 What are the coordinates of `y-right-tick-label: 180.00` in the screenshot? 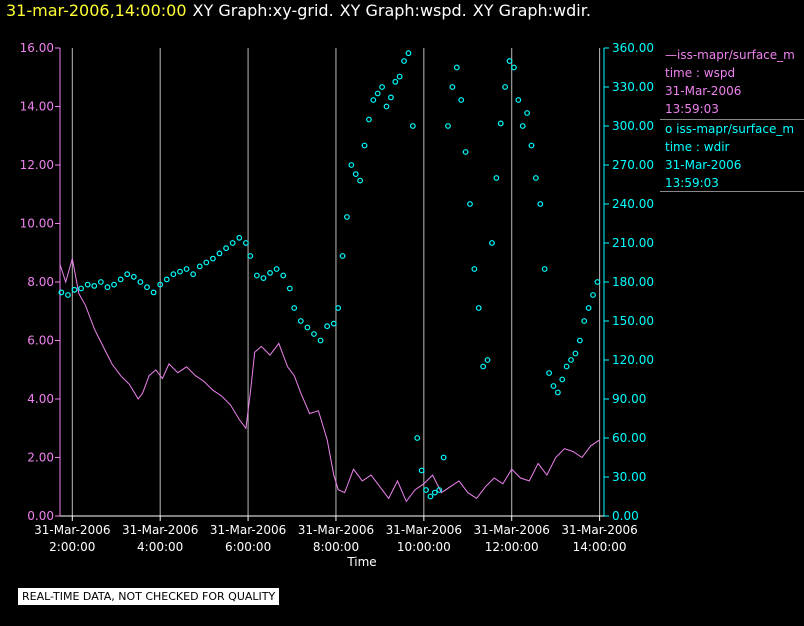 It's located at (633, 282).